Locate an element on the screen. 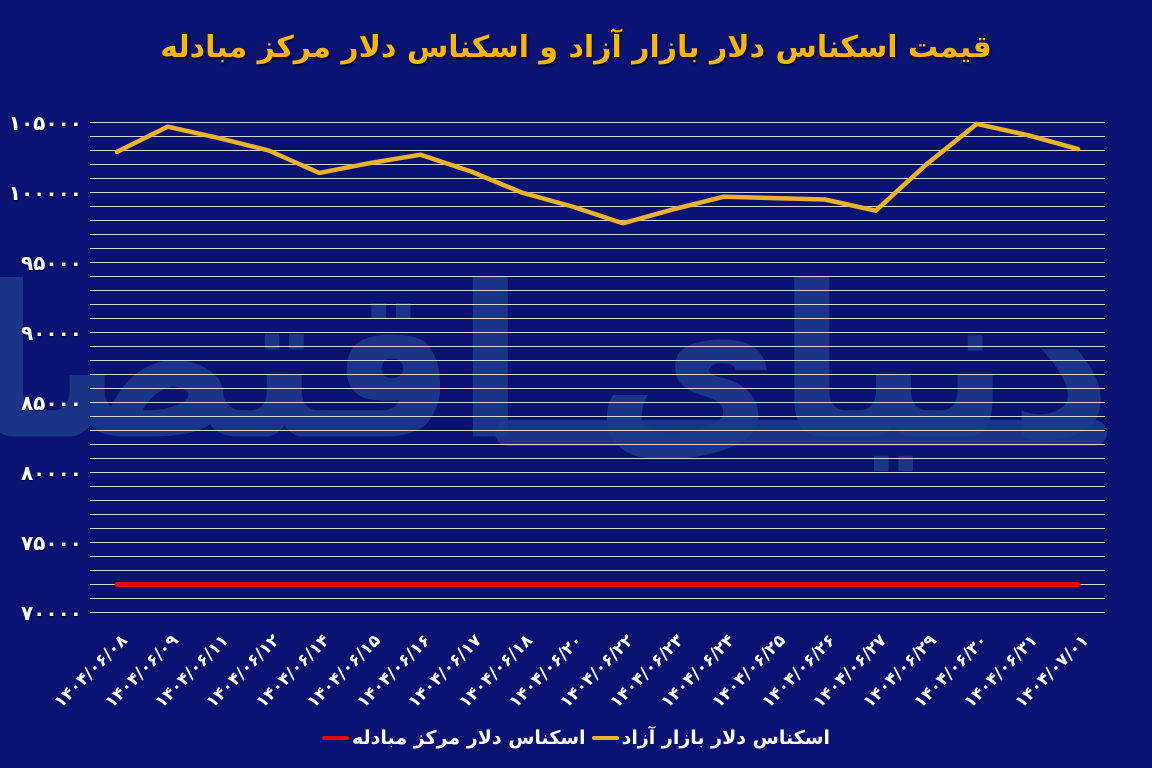 The image size is (1152, 768). legend-label-free-market-dollar: اسکناس دلار بازار آزاد is located at coordinates (725, 738).